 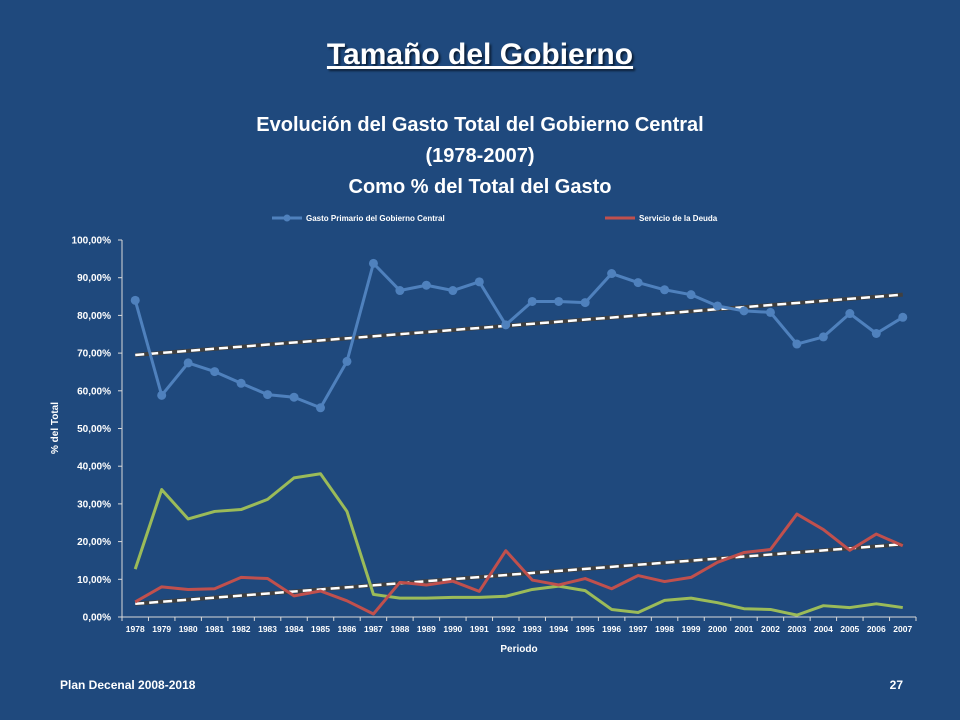 What do you see at coordinates (94, 467) in the screenshot?
I see `y-tick-label: 40,00%` at bounding box center [94, 467].